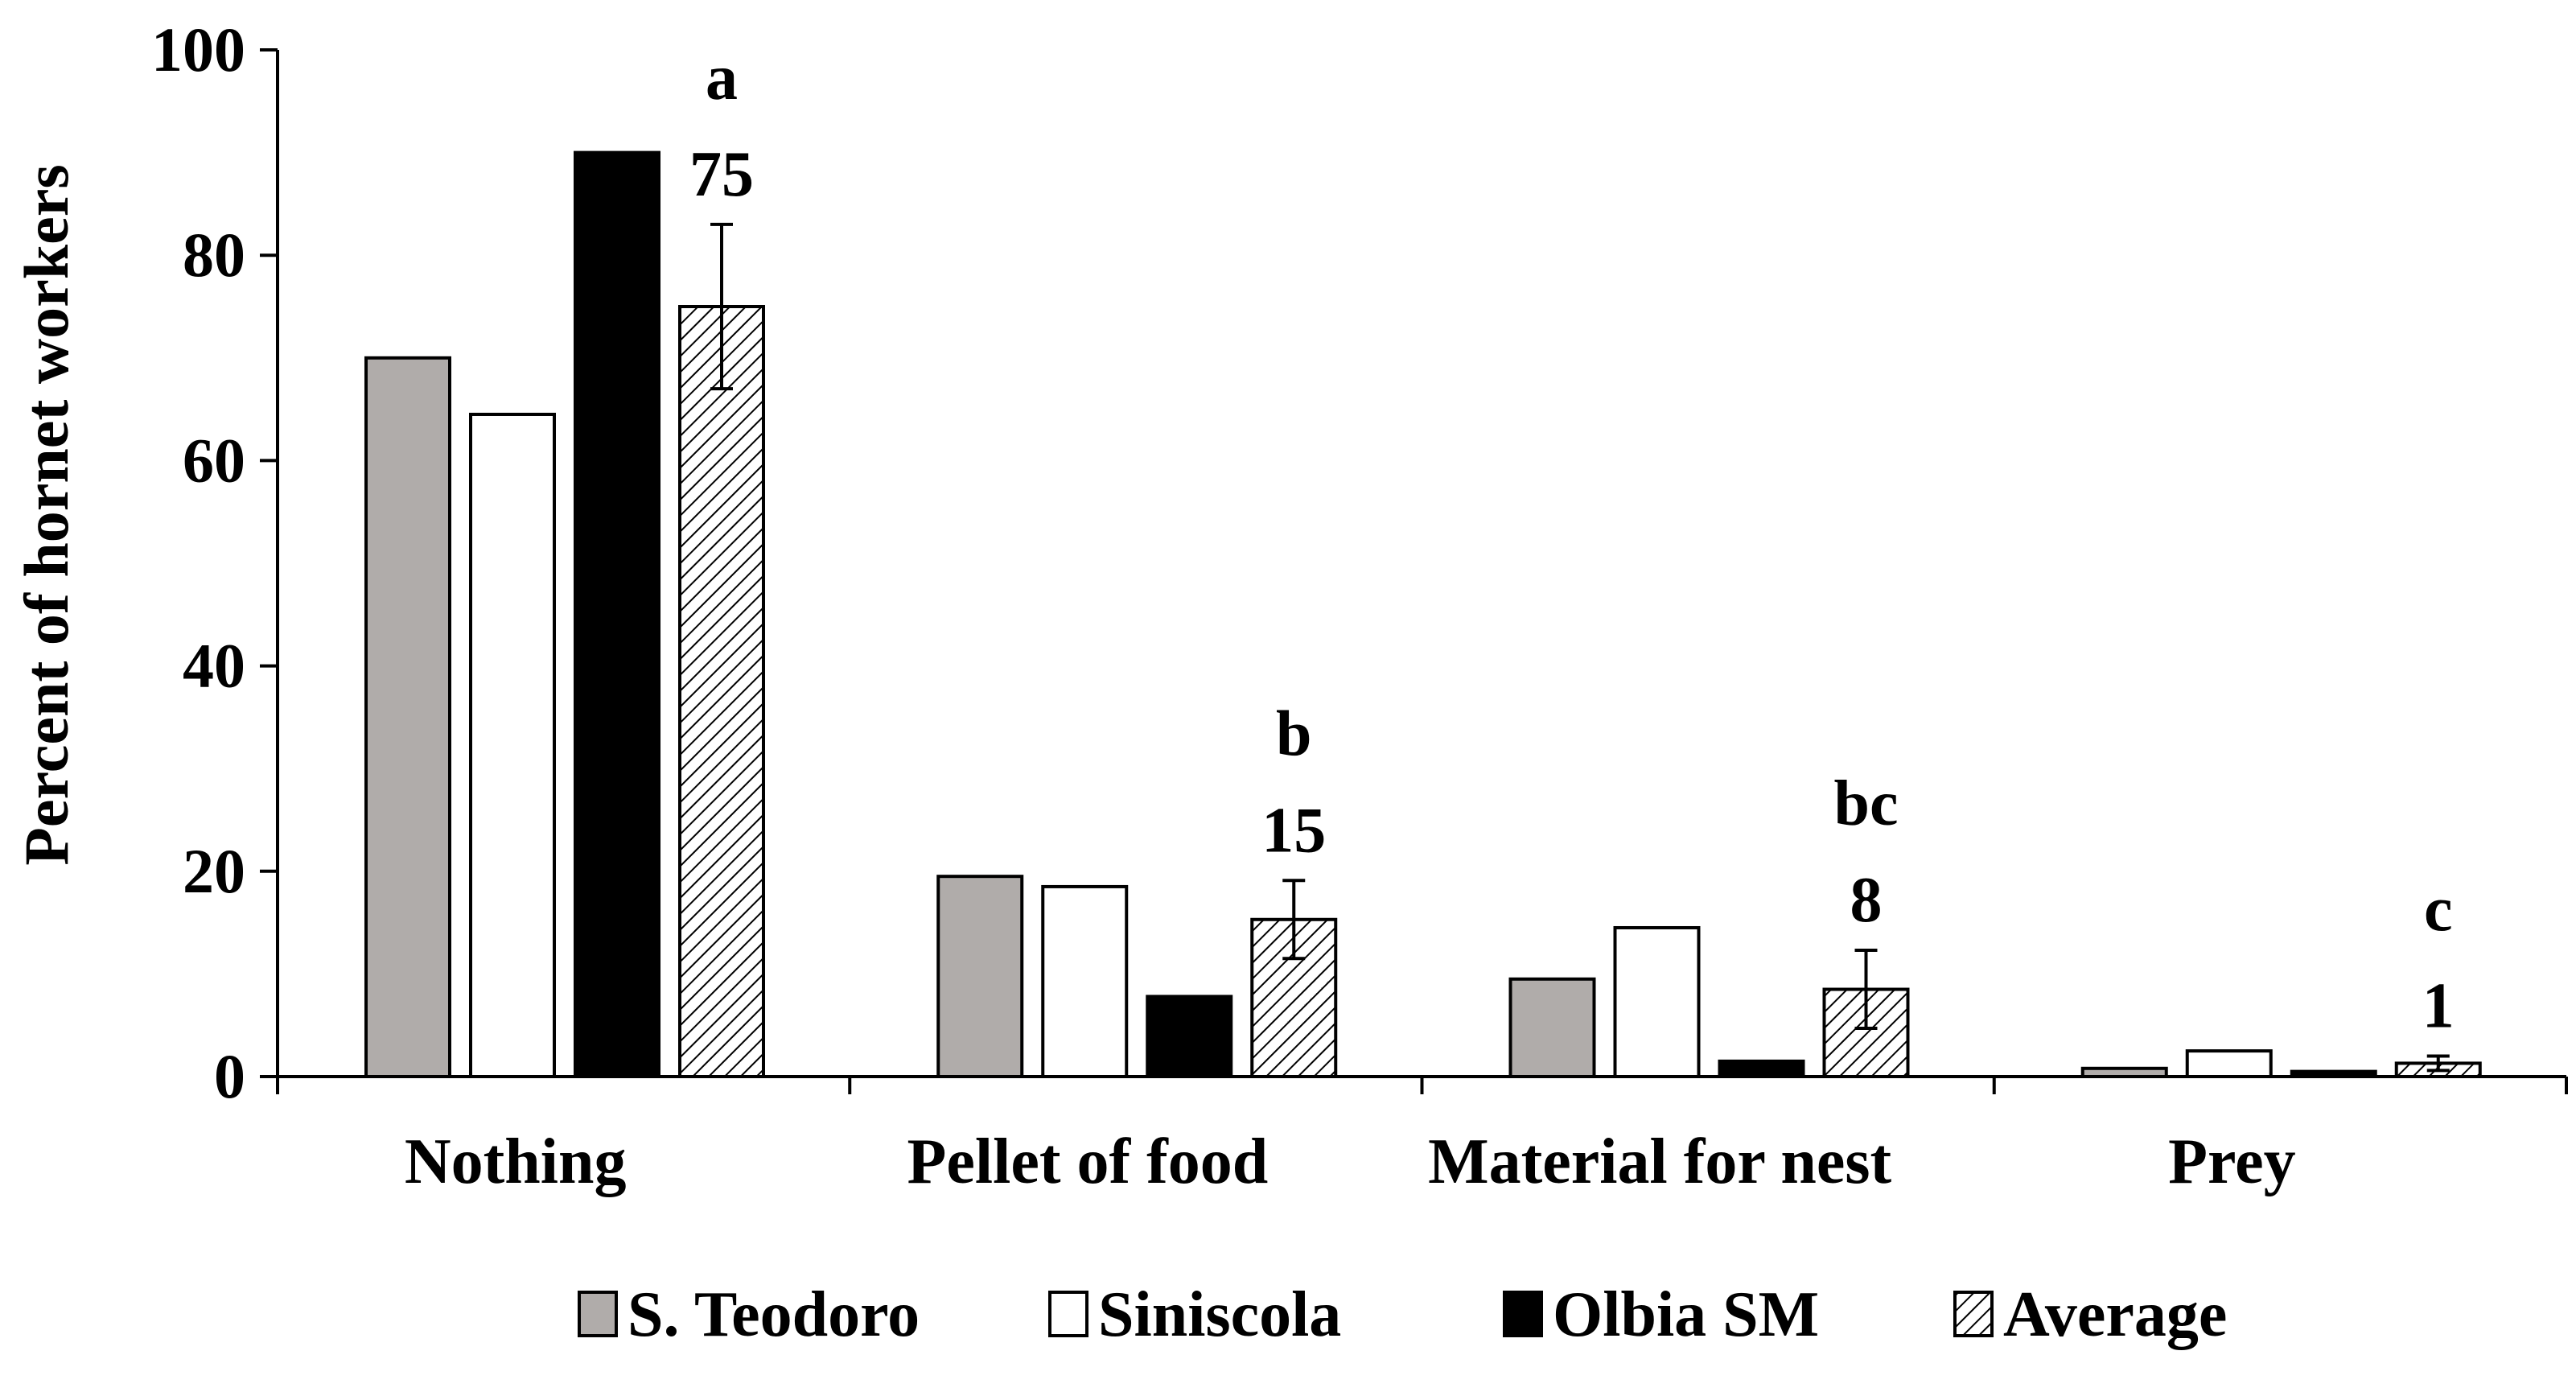  I want to click on significance-letter: a, so click(722, 78).